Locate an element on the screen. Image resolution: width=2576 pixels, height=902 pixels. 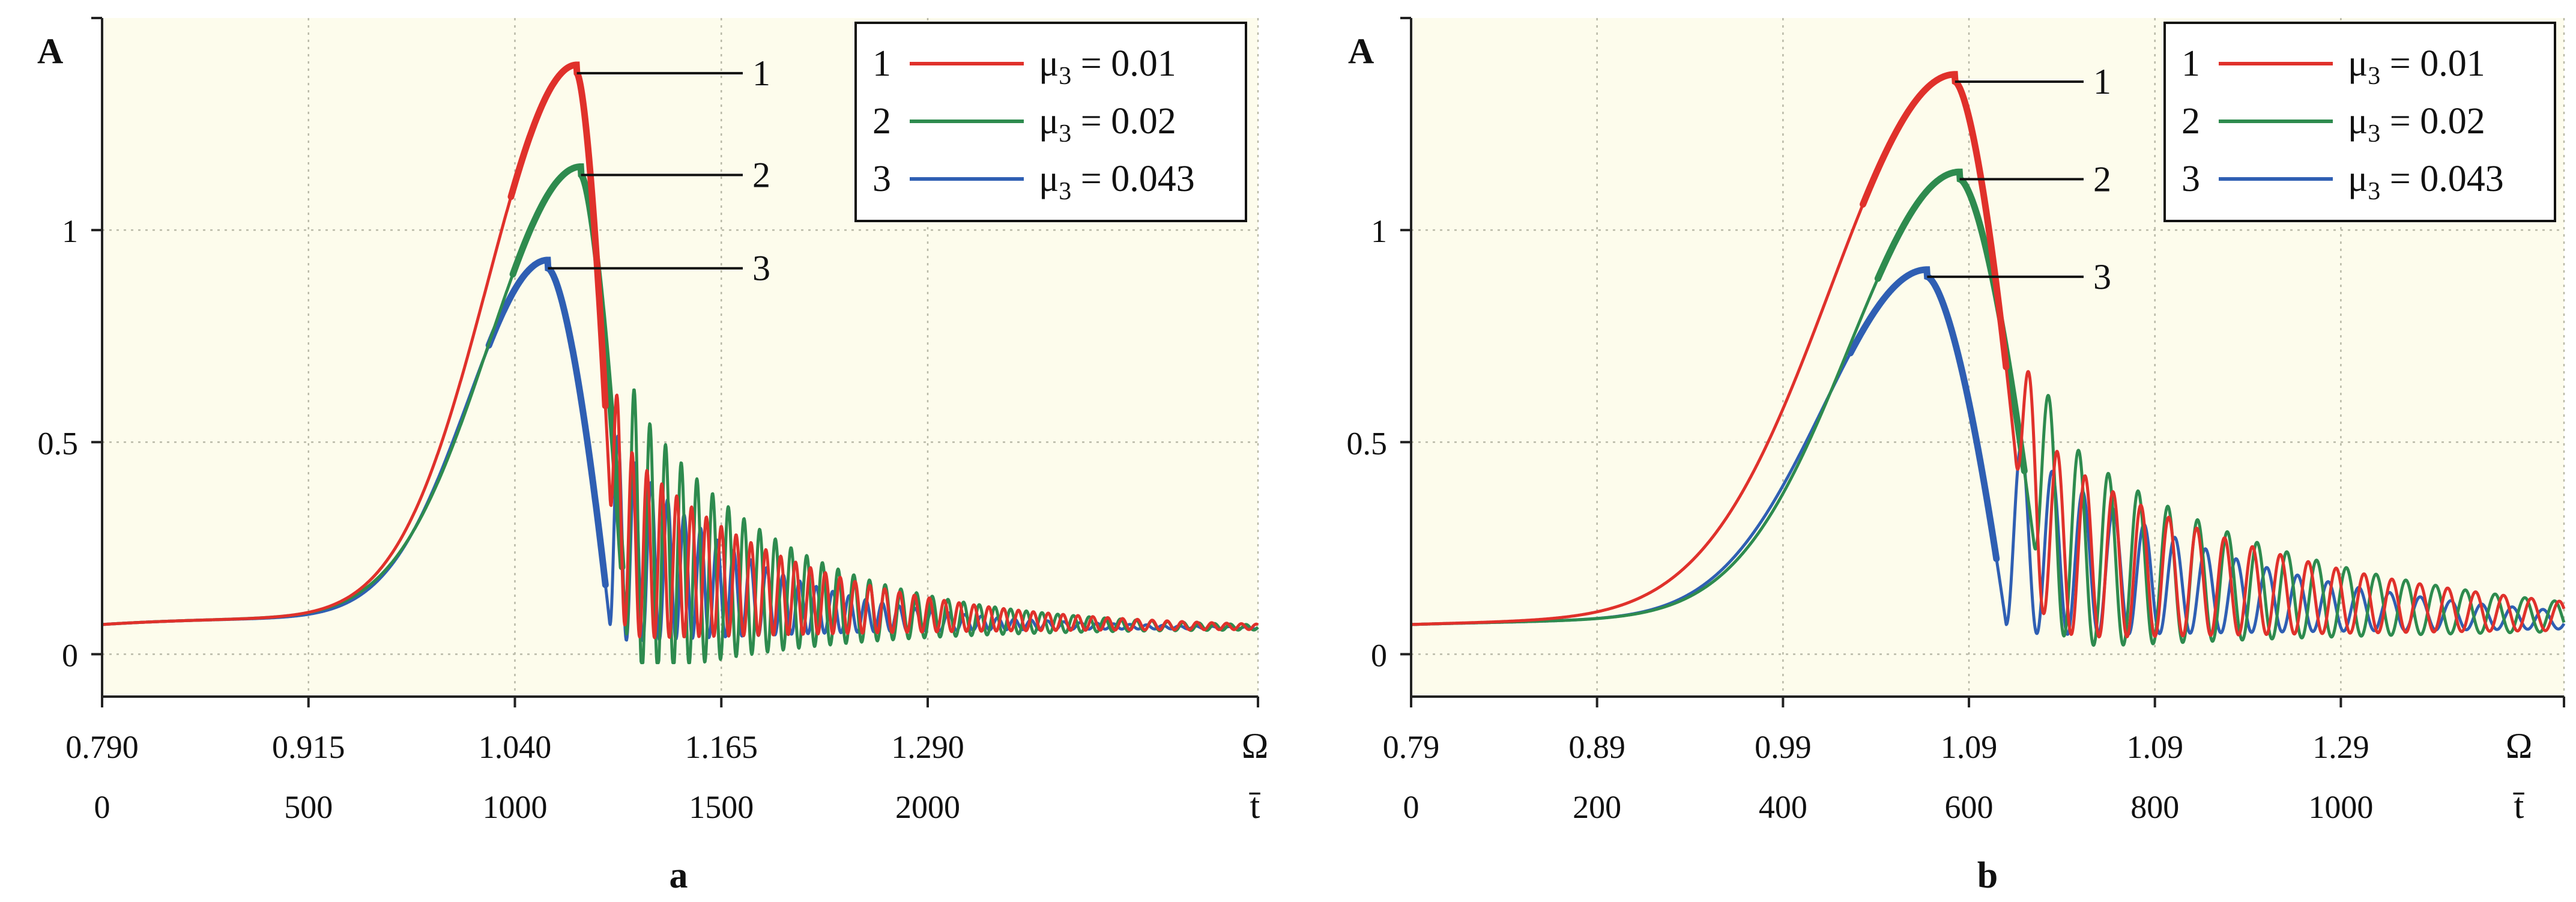
x-tick-label-omega: 0.99 is located at coordinates (1783, 747).